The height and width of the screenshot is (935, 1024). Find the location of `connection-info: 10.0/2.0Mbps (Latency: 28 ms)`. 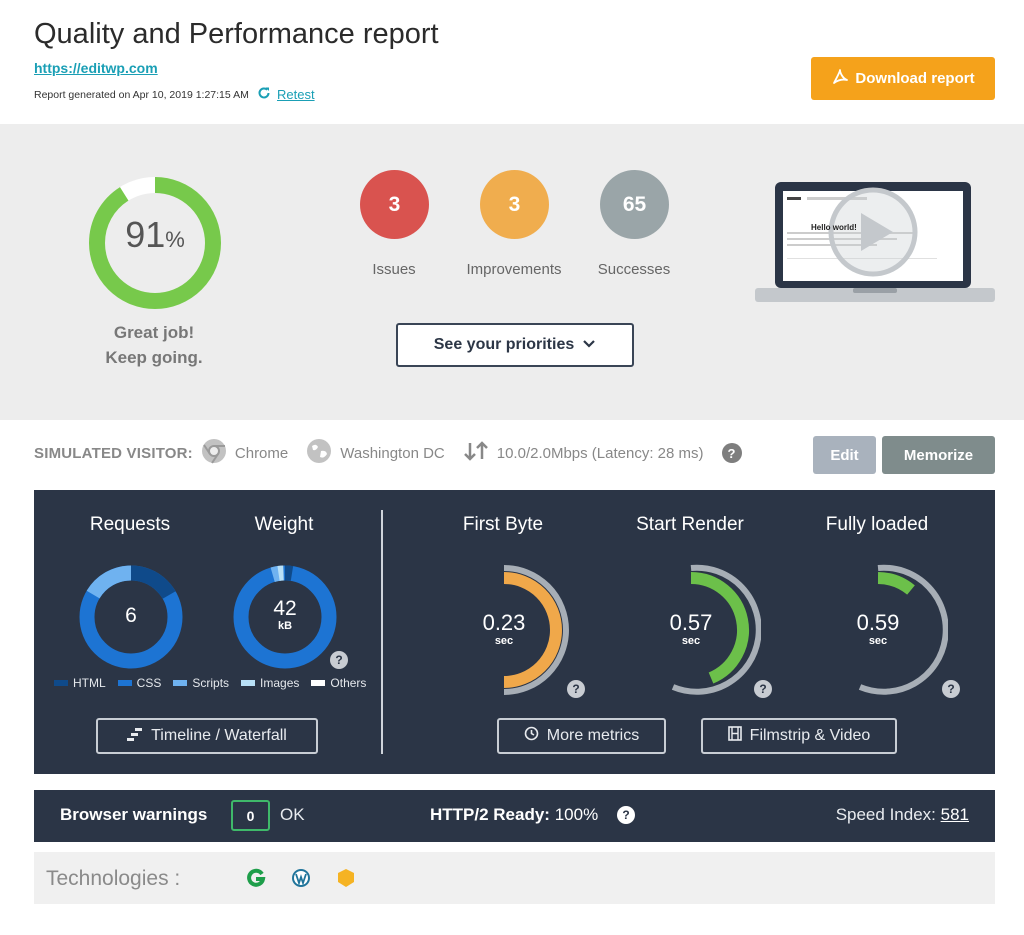

connection-info: 10.0/2.0Mbps (Latency: 28 ms) is located at coordinates (583, 453).